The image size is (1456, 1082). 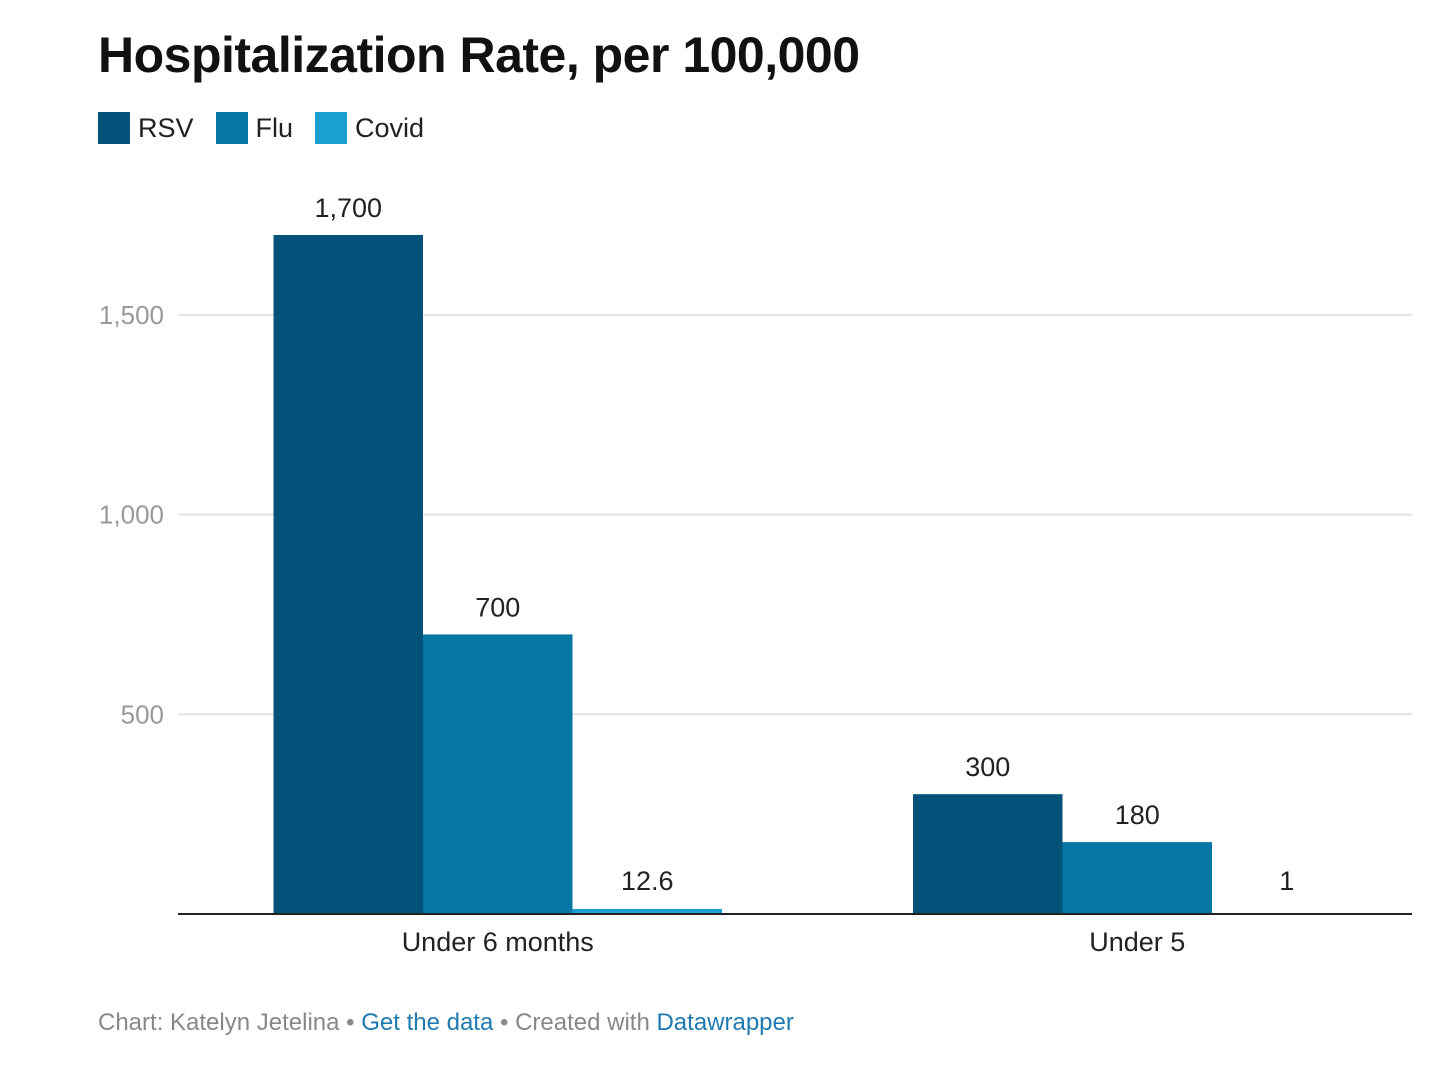 I want to click on legend-label-covid: Covid, so click(x=390, y=127).